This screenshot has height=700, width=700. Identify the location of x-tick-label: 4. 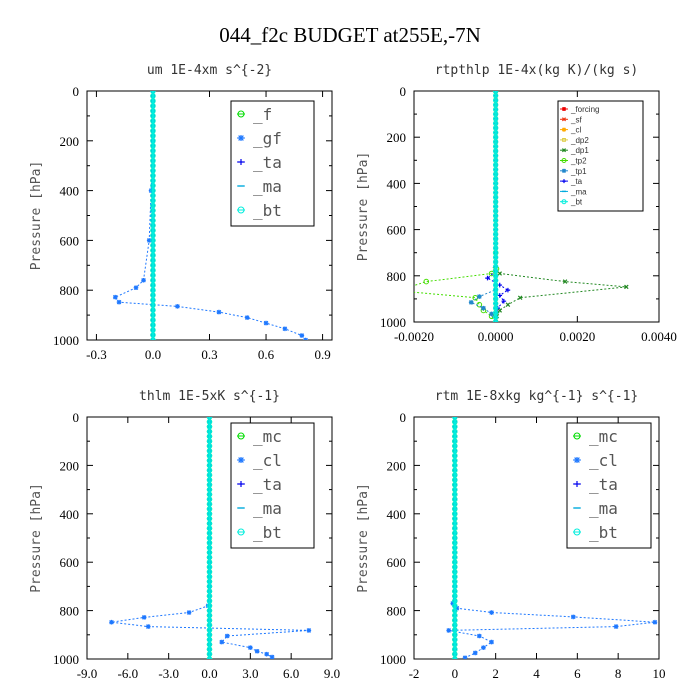
(536, 673).